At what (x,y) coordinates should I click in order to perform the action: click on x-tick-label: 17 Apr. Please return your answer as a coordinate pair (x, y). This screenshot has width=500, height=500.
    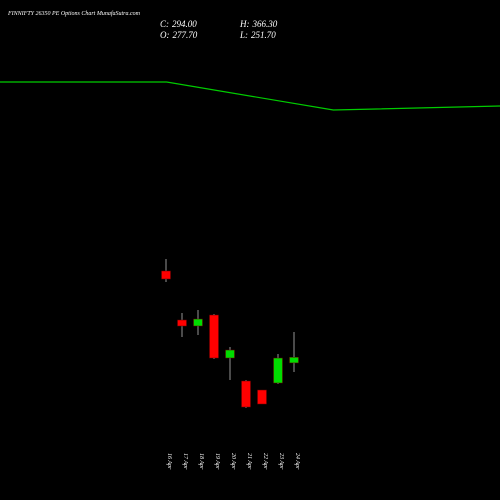
    Looking at the image, I should click on (185, 461).